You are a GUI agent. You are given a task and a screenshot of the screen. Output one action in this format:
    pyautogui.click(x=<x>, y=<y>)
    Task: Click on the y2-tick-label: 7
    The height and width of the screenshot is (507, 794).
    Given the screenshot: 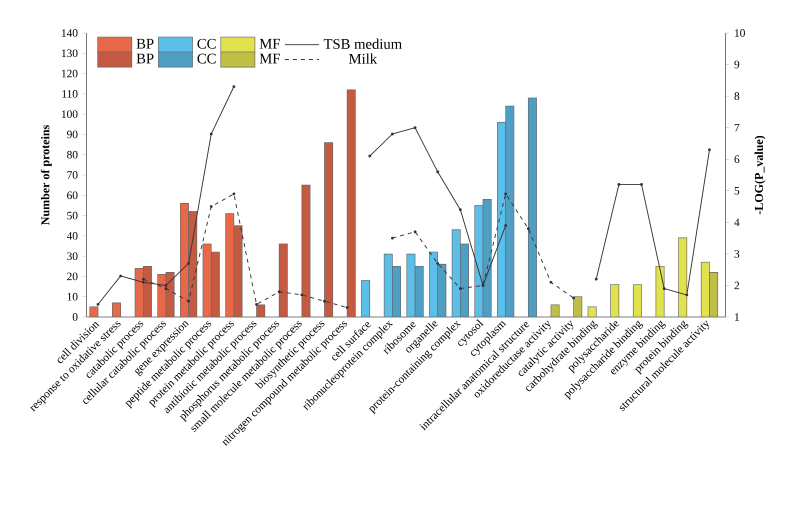 What is the action you would take?
    pyautogui.click(x=737, y=128)
    